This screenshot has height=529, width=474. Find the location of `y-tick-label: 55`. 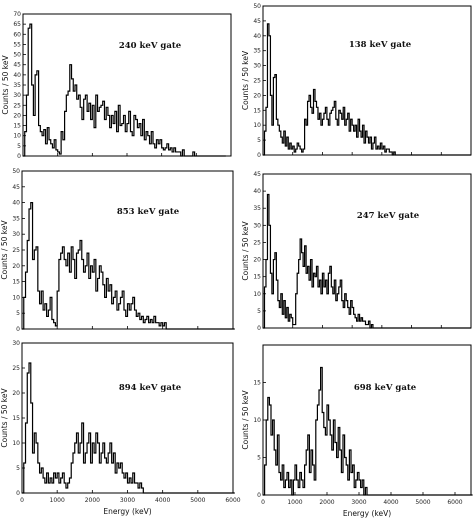

y-tick-label: 55 is located at coordinates (17, 44).